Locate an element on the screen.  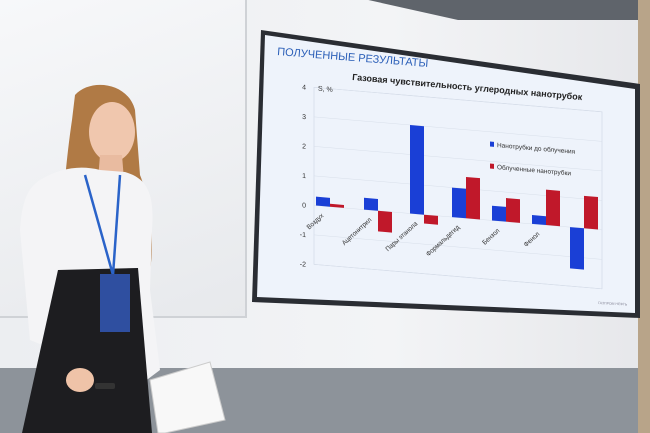
ceiling-beam is located at coordinates (509, 10).